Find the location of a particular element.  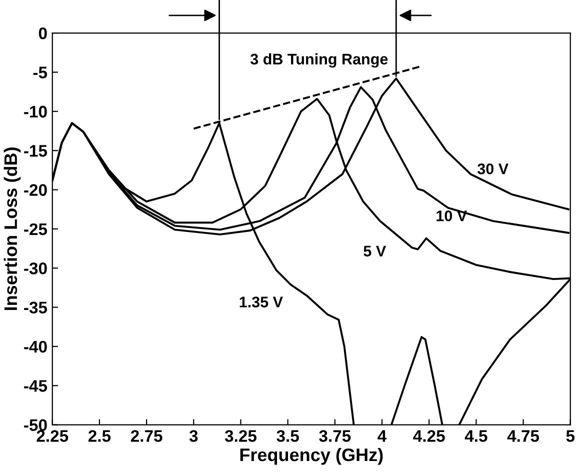

x-tick-label: 4.25 is located at coordinates (429, 436).